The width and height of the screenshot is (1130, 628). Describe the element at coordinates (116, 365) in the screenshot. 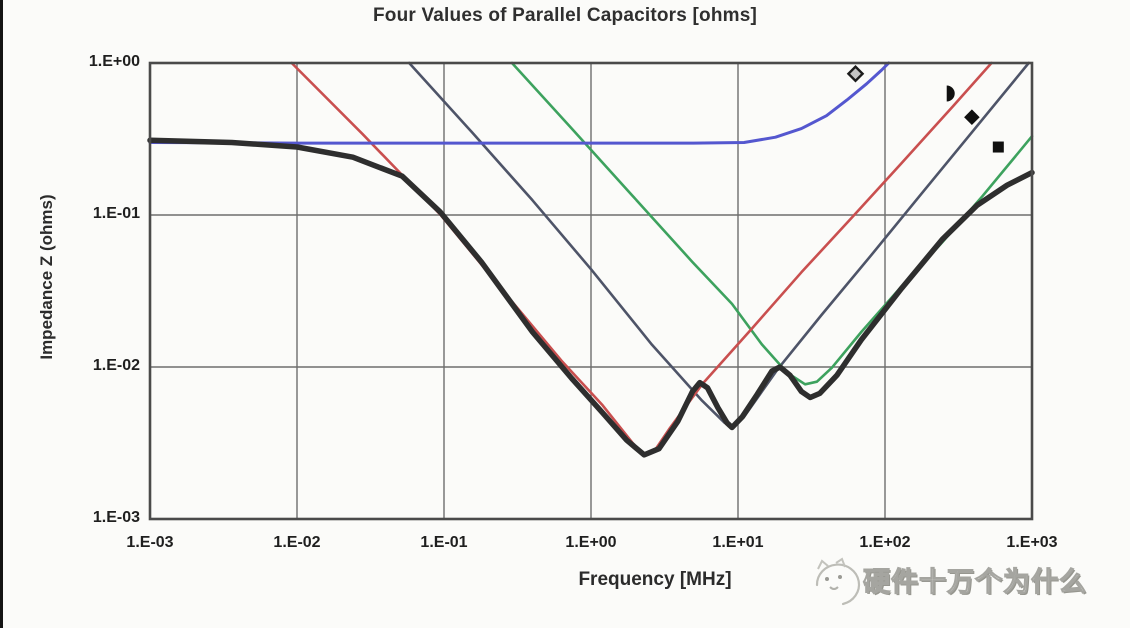

I see `y-tick-label: 1.E-02` at that location.